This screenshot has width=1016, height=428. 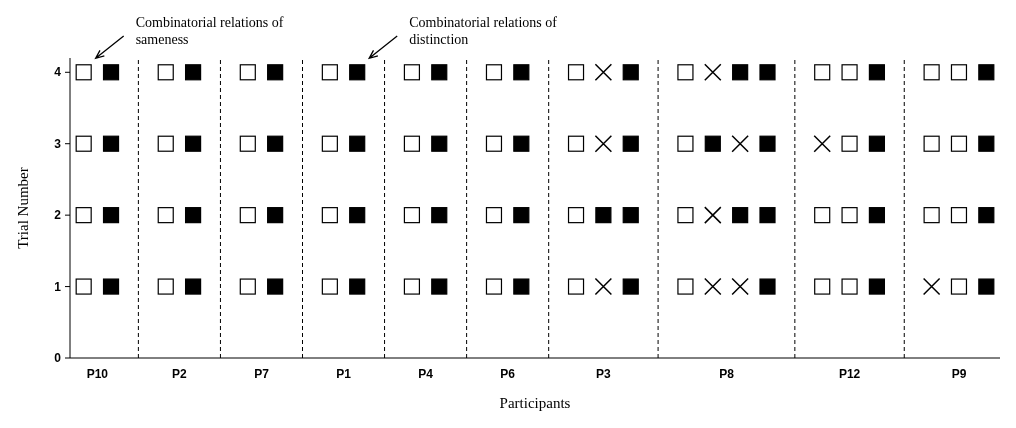 What do you see at coordinates (483, 31) in the screenshot?
I see `text: Combinatorial relations of distinction` at bounding box center [483, 31].